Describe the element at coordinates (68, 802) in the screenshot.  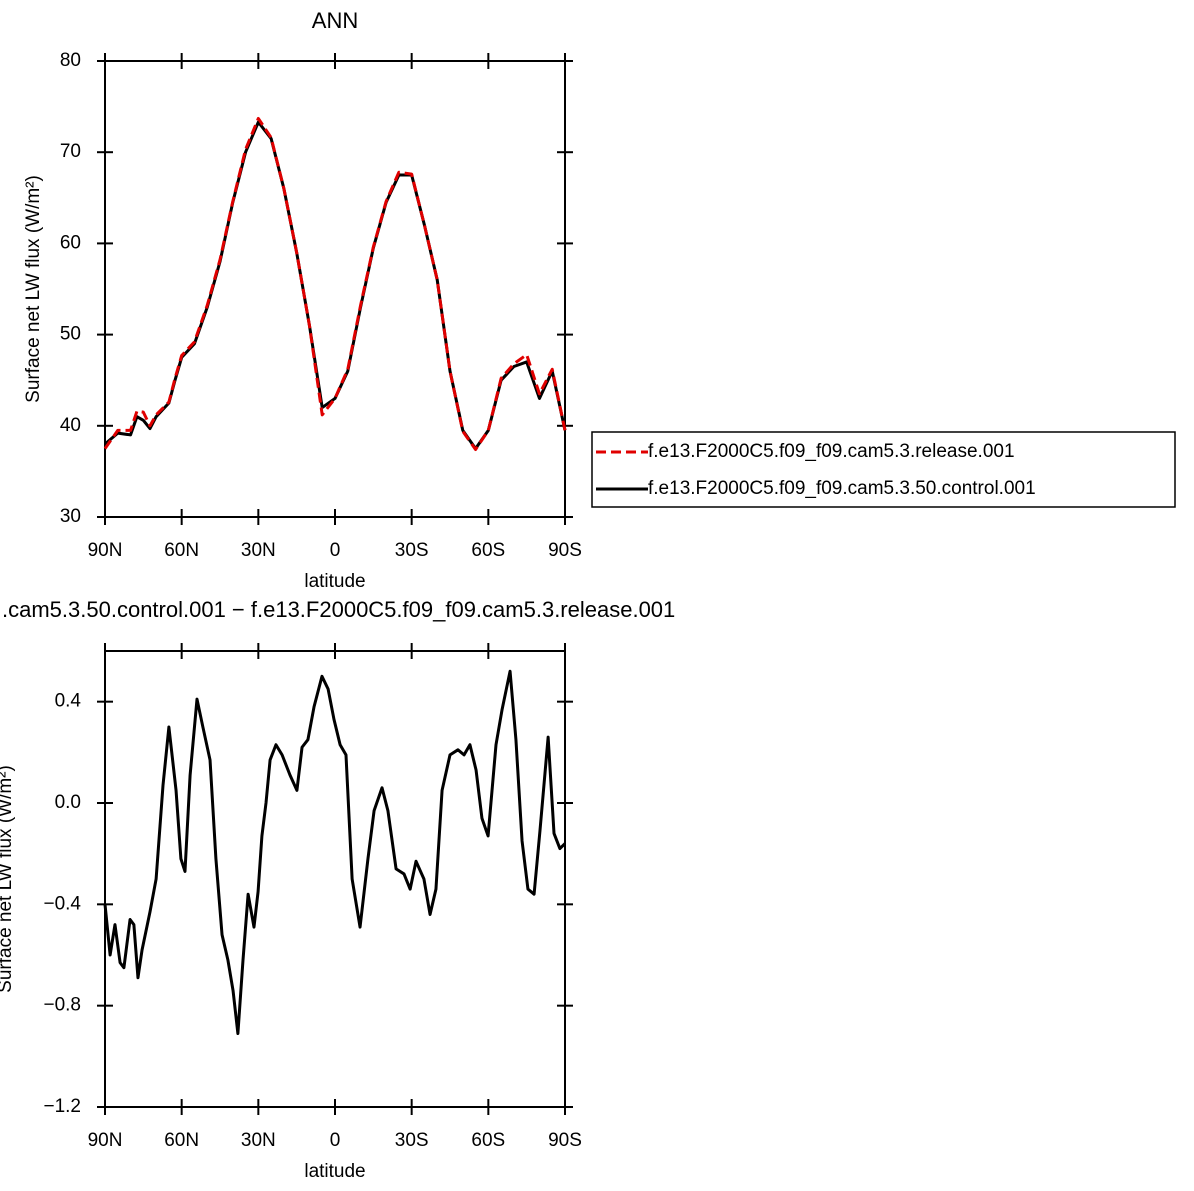
I see `y-tick-label: 0.0` at that location.